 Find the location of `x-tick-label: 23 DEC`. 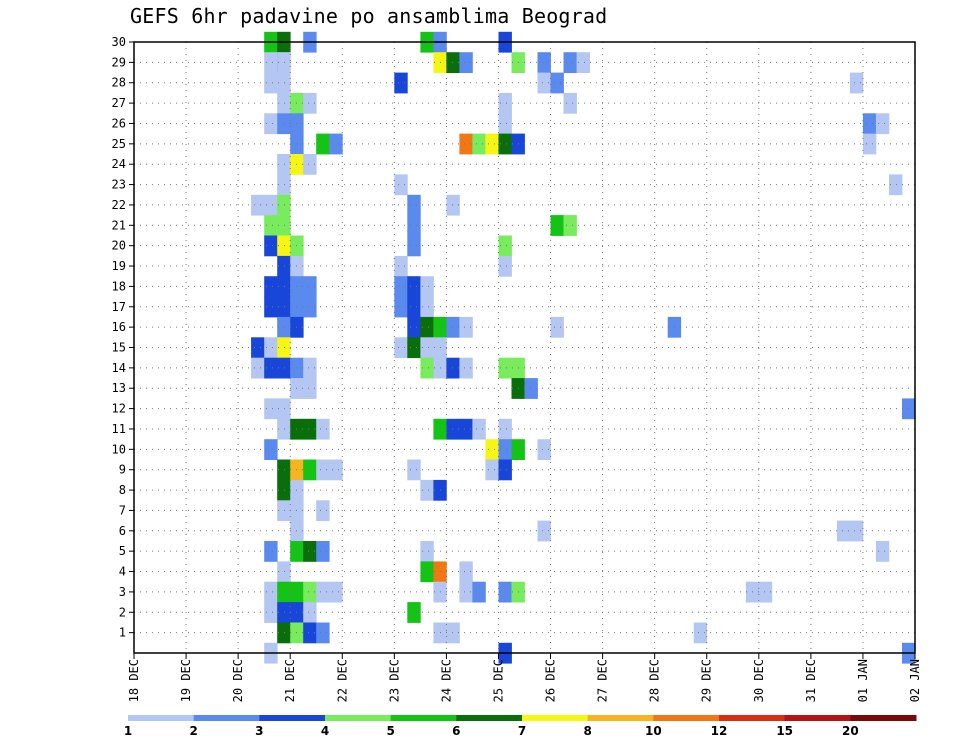

x-tick-label: 23 DEC is located at coordinates (394, 680).